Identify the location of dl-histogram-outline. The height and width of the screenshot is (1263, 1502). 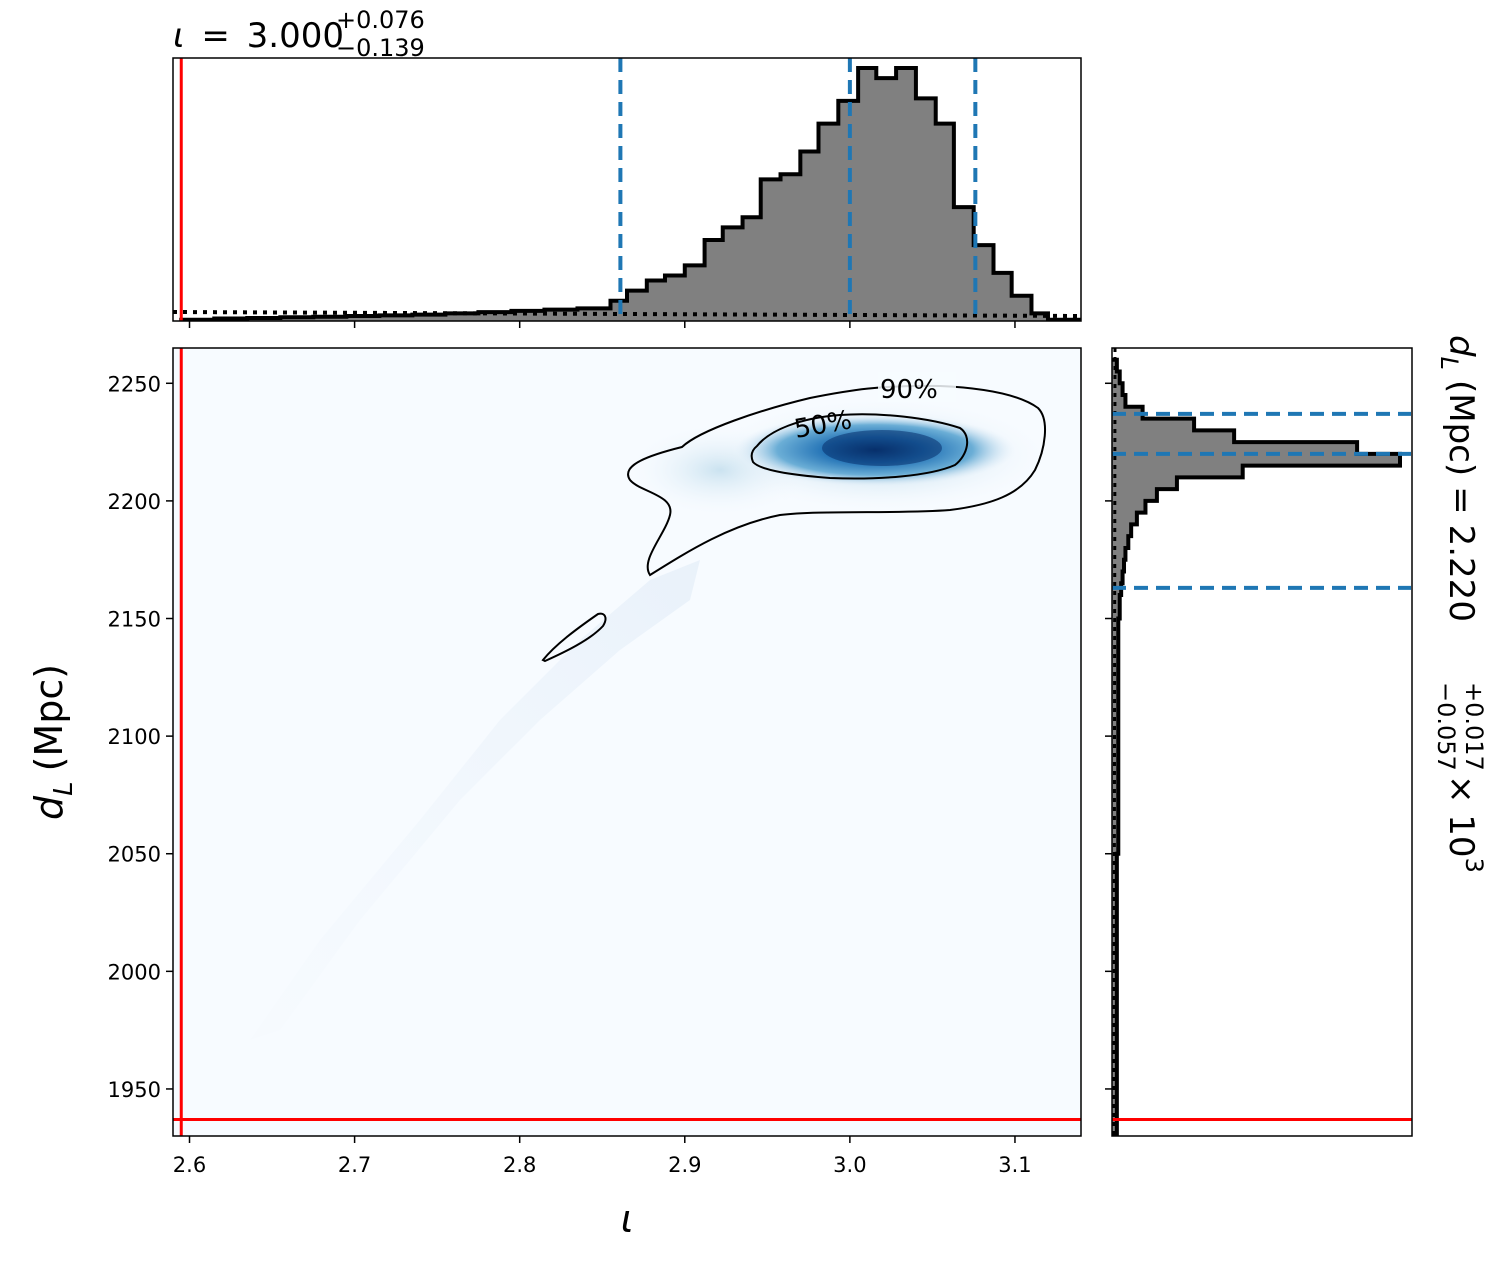
(1257, 746).